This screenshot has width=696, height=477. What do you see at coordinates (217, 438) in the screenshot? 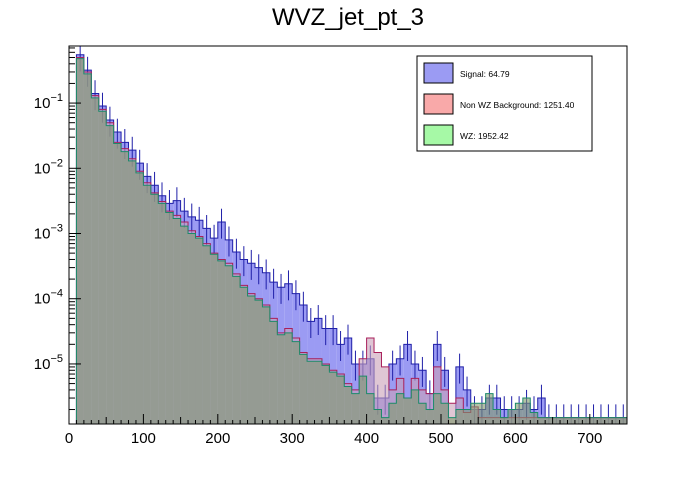
I see `x-tick-label: 200` at bounding box center [217, 438].